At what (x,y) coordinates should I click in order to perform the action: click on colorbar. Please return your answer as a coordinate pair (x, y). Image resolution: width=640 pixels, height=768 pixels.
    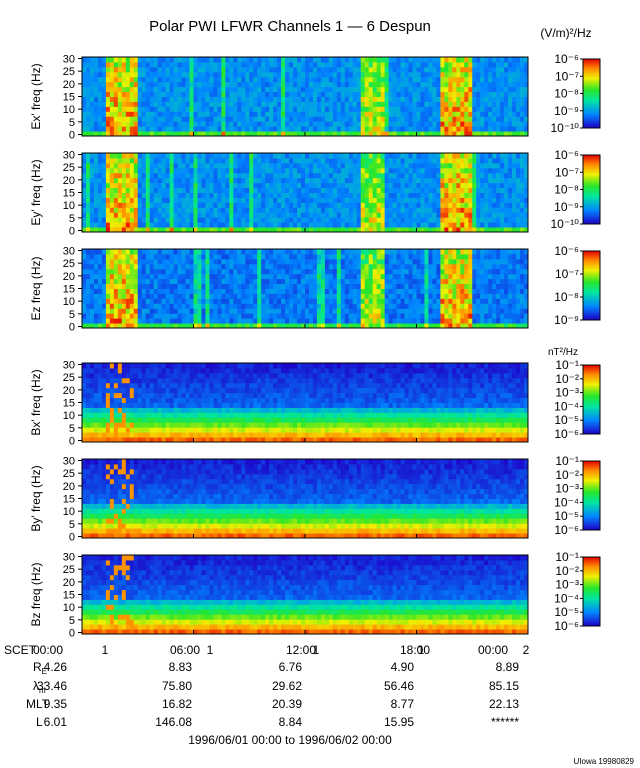
    Looking at the image, I should click on (591, 93).